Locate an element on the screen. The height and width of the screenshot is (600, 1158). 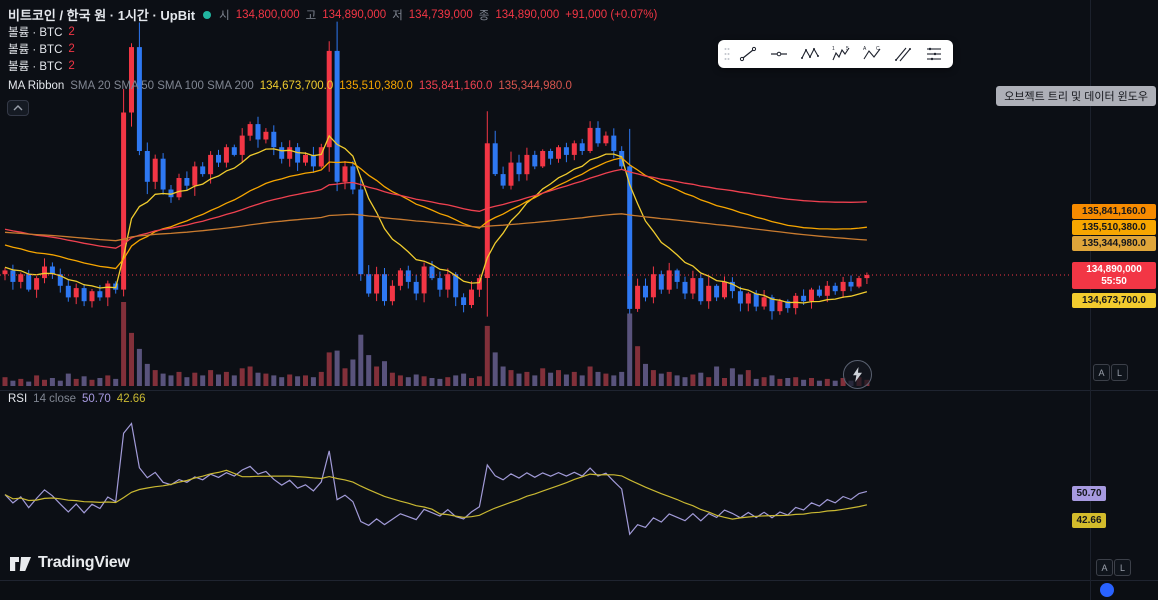
horizontal-rays-icon is located at coordinates (934, 54).